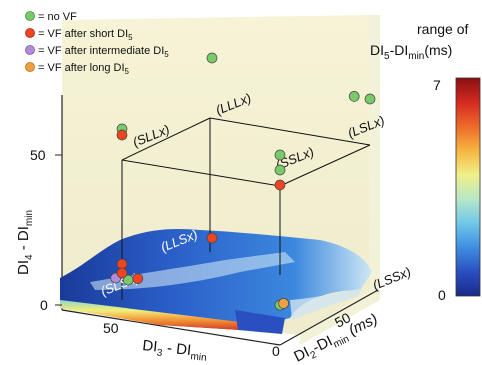 Image resolution: width=482 pixels, height=365 pixels. I want to click on legend-marker-long, so click(30, 67).